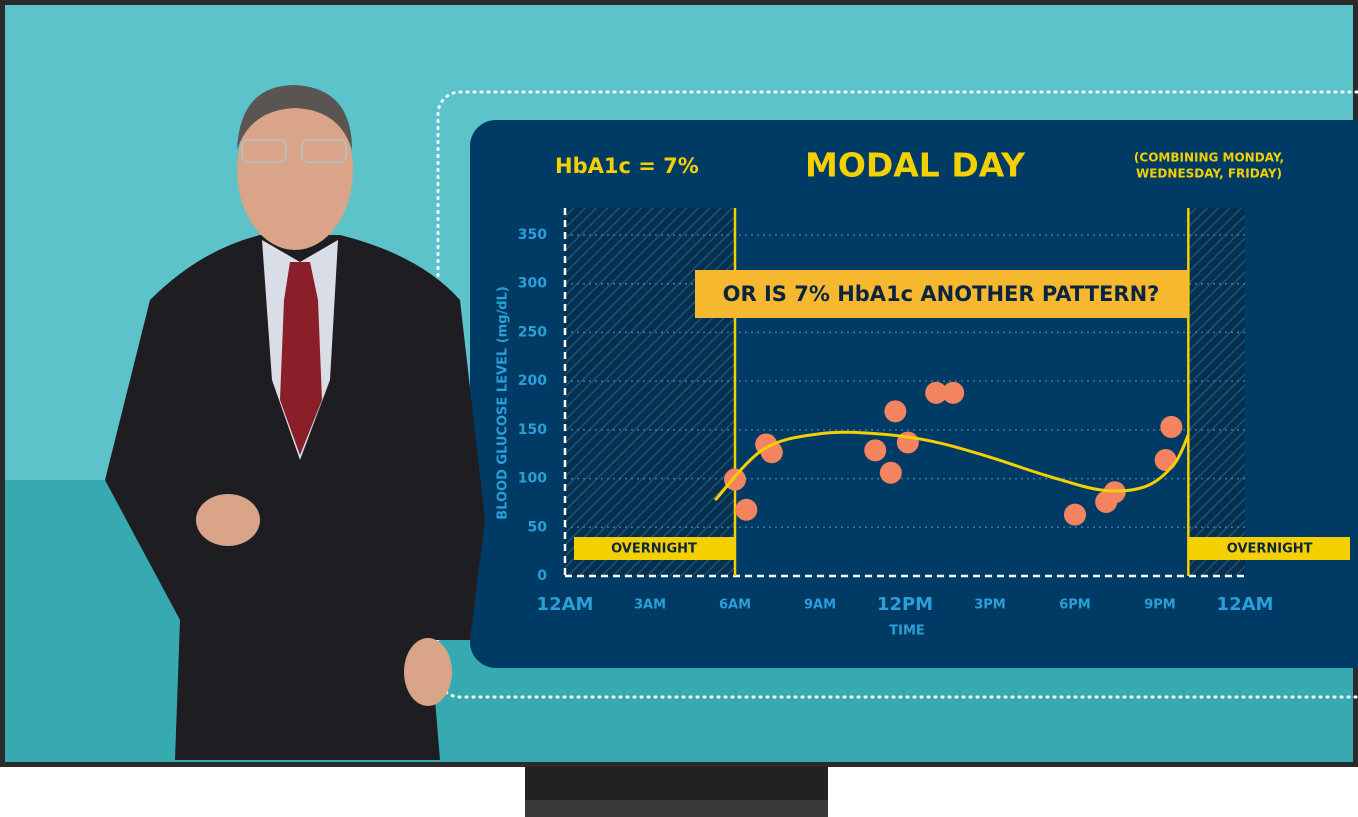  I want to click on y-tick-label: 300, so click(532, 284).